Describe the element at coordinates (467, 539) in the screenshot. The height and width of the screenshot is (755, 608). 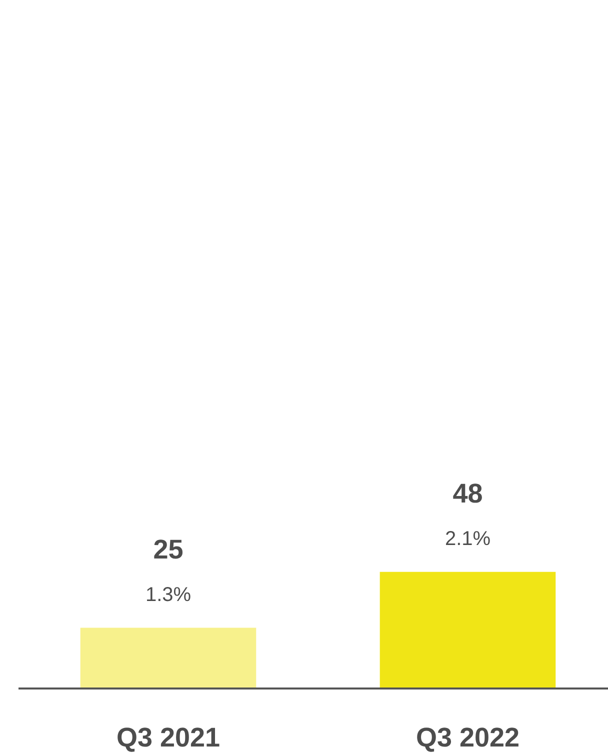
I see `annotation: 2.1%` at that location.